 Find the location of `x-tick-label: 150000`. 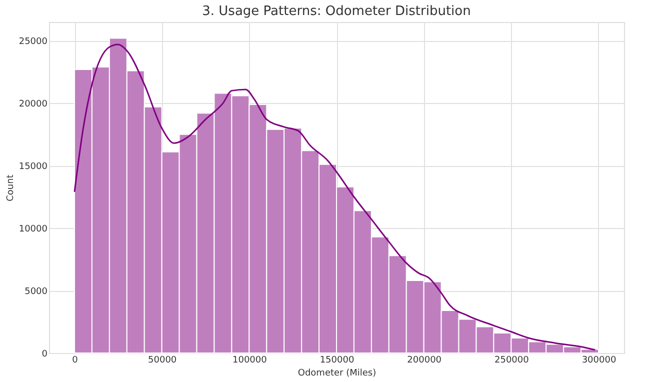

x-tick-label: 150000 is located at coordinates (337, 361).